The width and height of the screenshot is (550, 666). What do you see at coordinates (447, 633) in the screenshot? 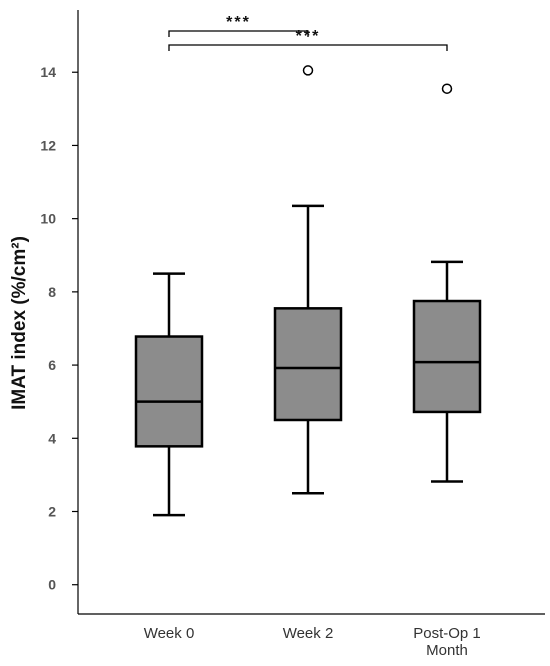
I see `x-tick-label-line: Post-Op 1` at bounding box center [447, 633].